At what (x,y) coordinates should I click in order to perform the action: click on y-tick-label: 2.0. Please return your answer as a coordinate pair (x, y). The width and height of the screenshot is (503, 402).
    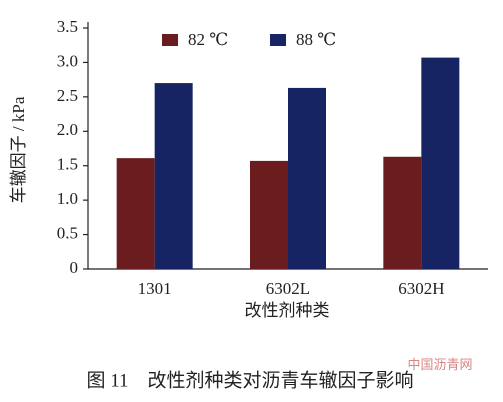
    Looking at the image, I should click on (67, 129).